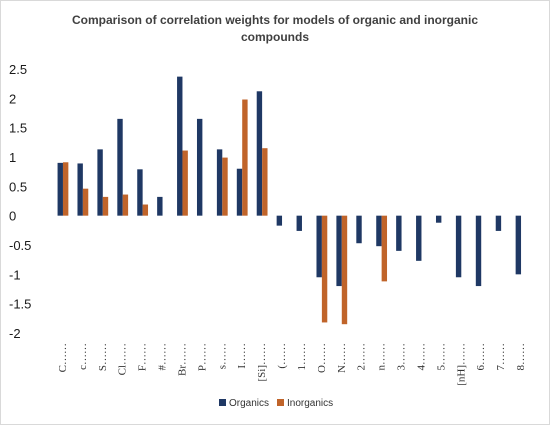  What do you see at coordinates (12, 216) in the screenshot?
I see `y-tick-label: 0` at bounding box center [12, 216].